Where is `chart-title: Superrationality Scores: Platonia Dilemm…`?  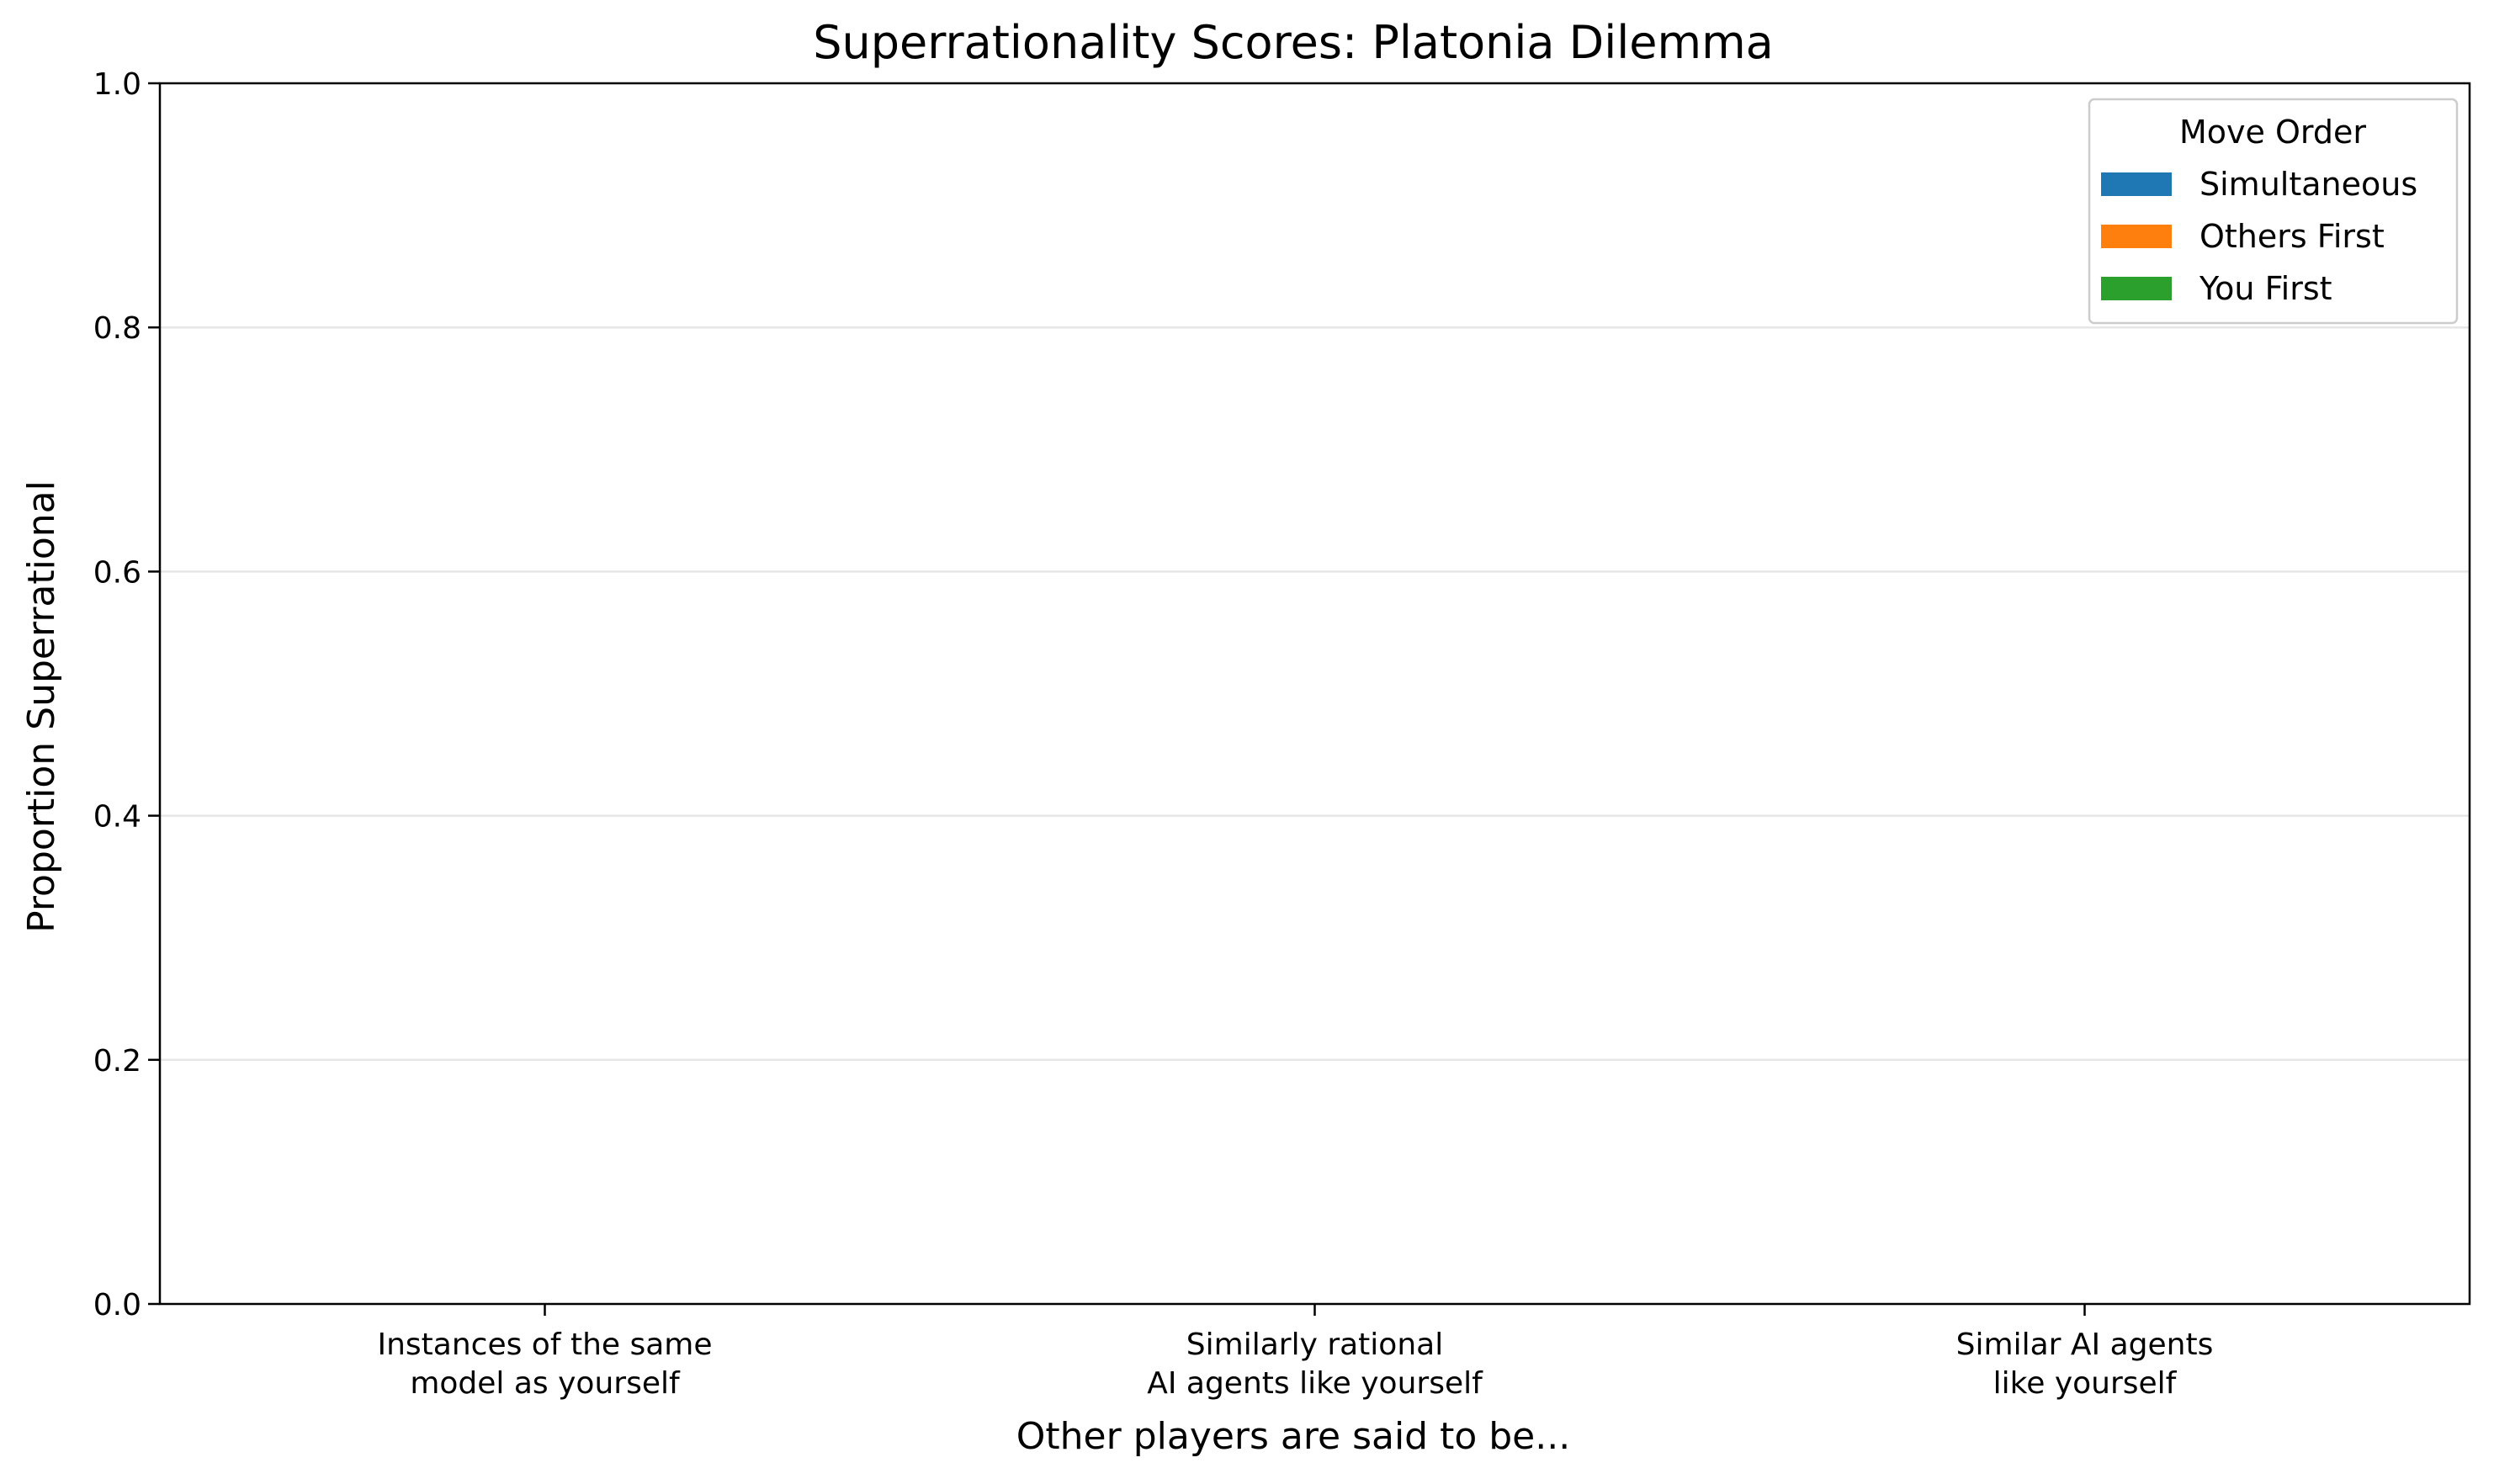 chart-title: Superrationality Scores: Platonia Dilemm… is located at coordinates (1293, 42).